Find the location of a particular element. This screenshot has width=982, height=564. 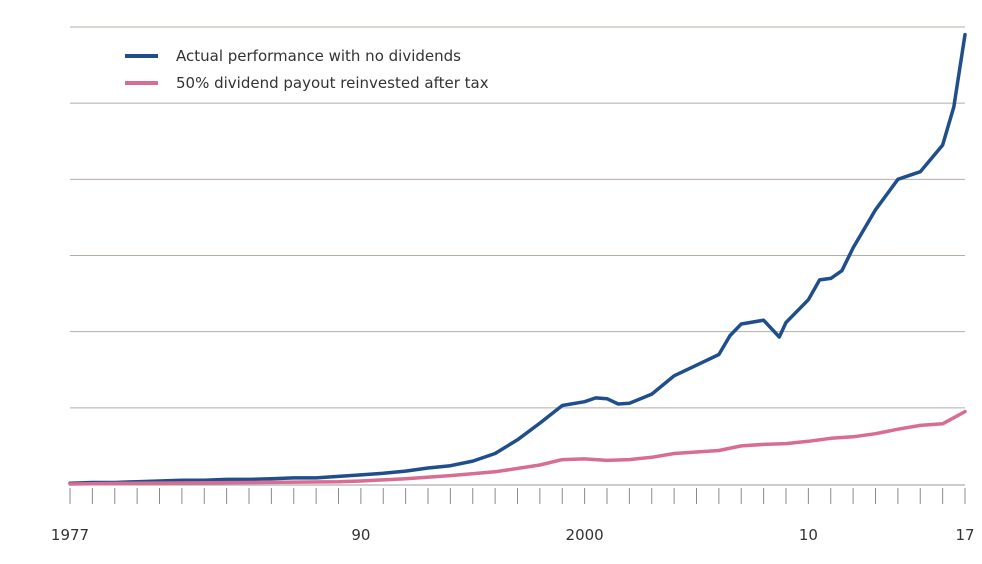

x-tick-label: 17 is located at coordinates (964, 535).